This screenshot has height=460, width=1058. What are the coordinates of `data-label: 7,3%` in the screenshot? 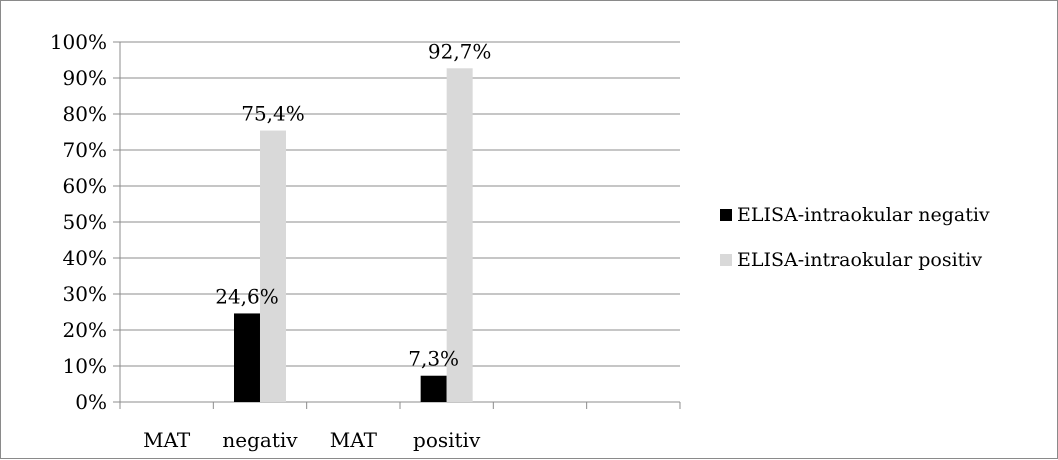 It's located at (433, 359).